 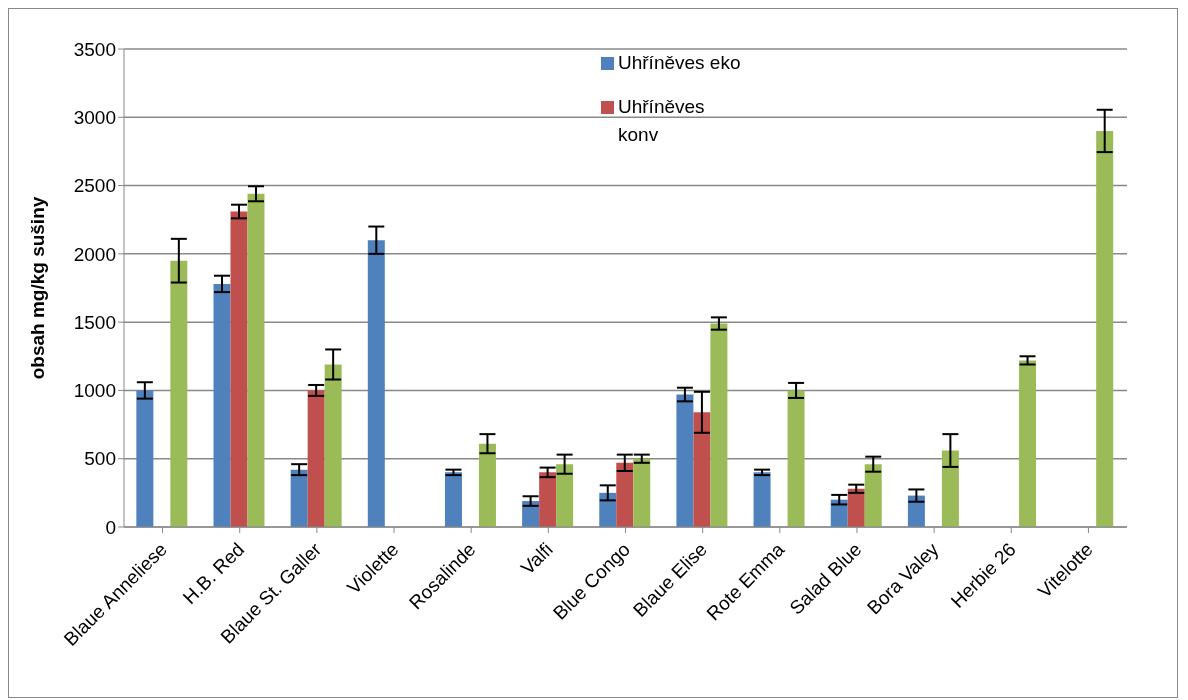 What do you see at coordinates (37, 288) in the screenshot?
I see `y-axis-title: obsah mg/kg sušiny` at bounding box center [37, 288].